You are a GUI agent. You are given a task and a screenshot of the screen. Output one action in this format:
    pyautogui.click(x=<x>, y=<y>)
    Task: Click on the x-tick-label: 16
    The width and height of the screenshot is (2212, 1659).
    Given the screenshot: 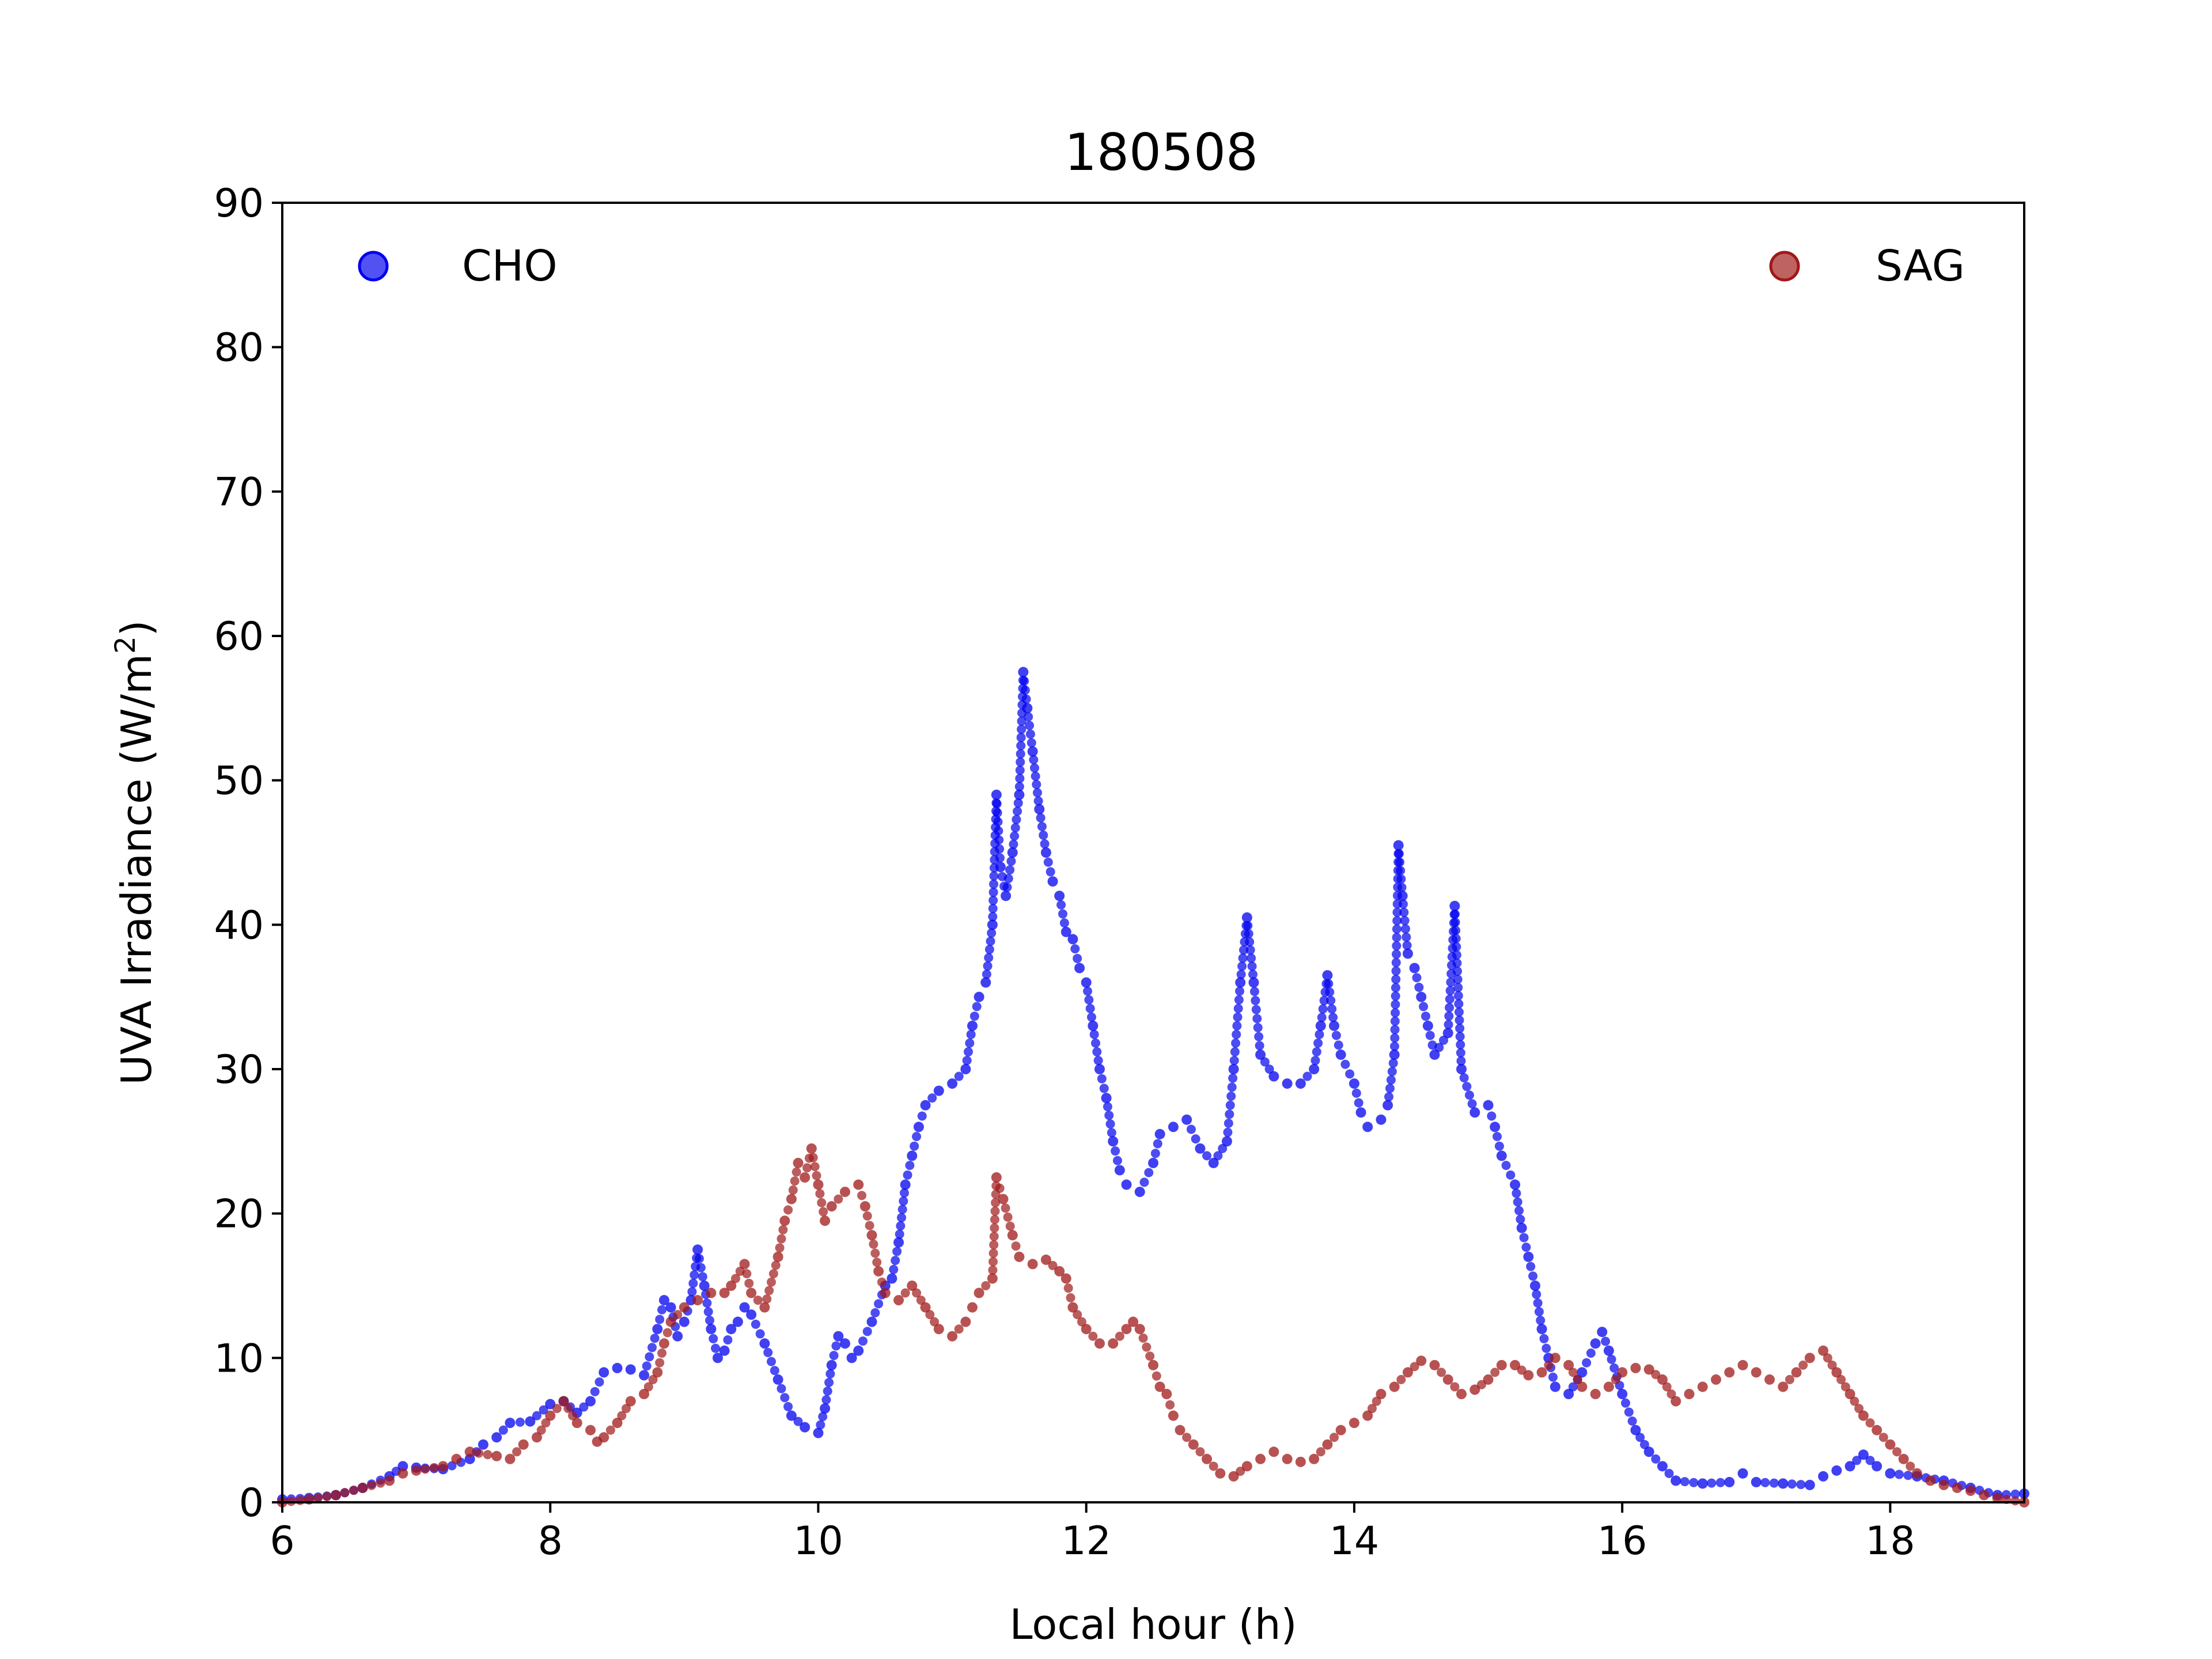 What is the action you would take?
    pyautogui.click(x=1622, y=1541)
    